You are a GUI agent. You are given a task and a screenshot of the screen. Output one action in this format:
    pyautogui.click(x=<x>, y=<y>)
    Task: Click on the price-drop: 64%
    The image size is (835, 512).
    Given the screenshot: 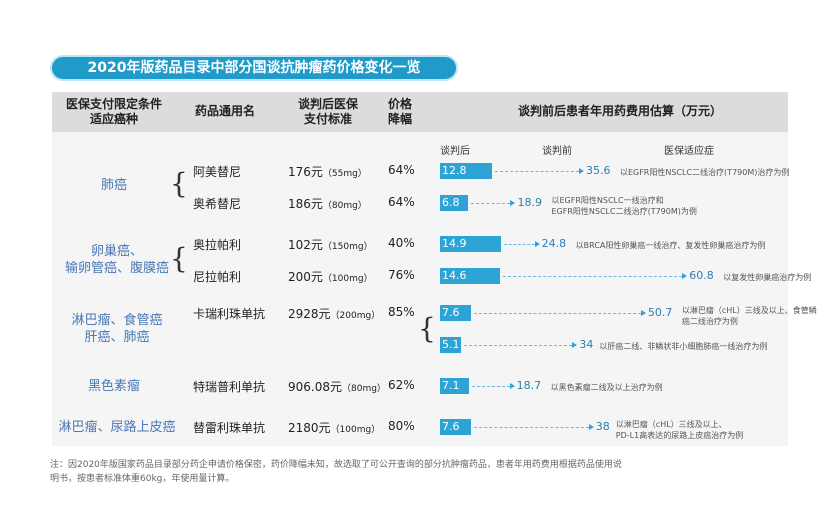 What is the action you would take?
    pyautogui.click(x=401, y=170)
    